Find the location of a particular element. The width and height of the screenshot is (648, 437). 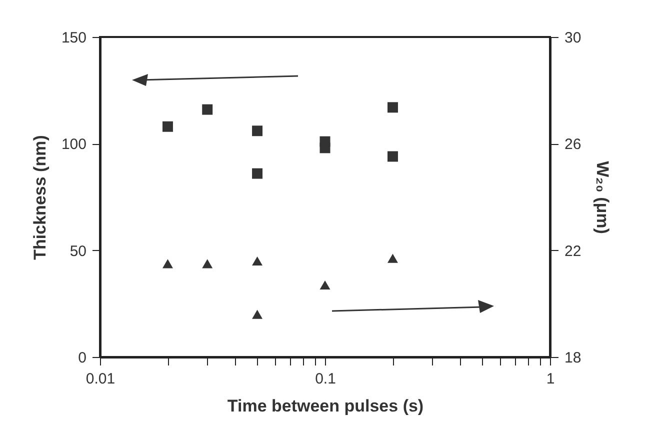

x-tick-label: 0.01 is located at coordinates (101, 379).